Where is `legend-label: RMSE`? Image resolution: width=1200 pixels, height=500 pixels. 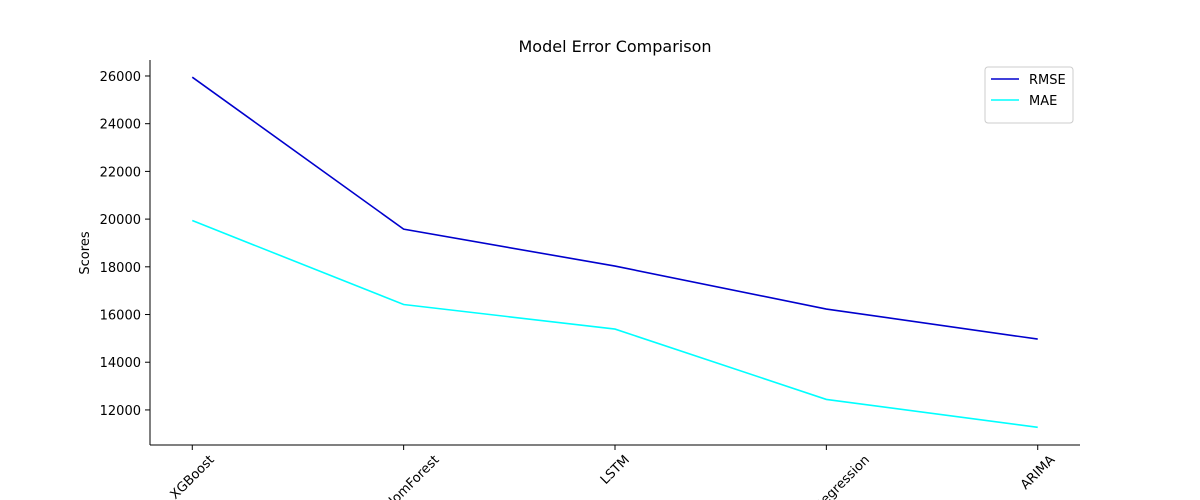 legend-label: RMSE is located at coordinates (1047, 80).